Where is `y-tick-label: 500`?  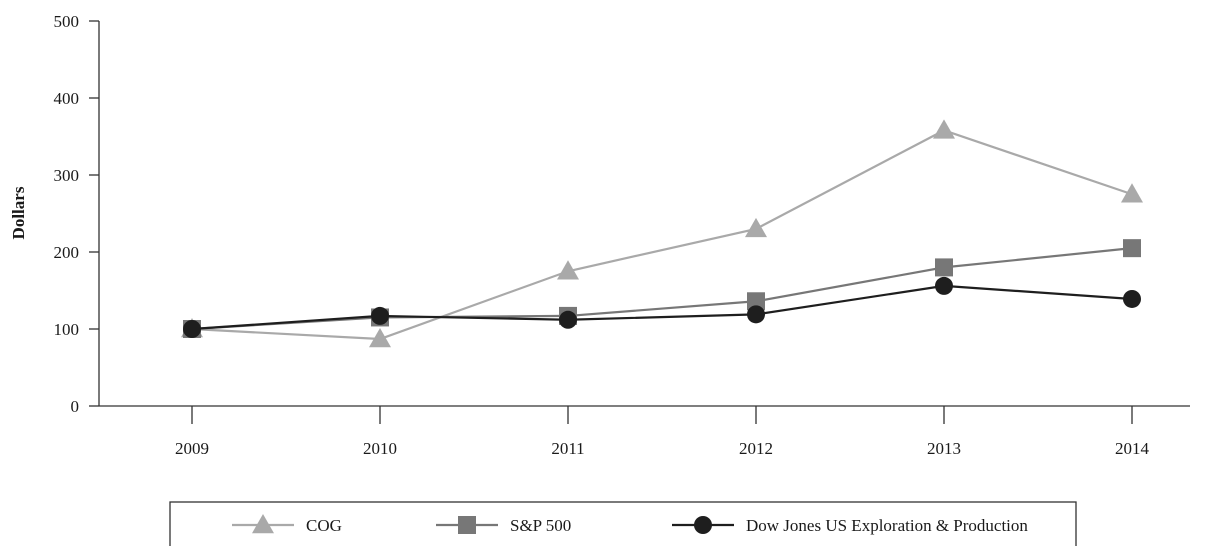 y-tick-label: 500 is located at coordinates (67, 21).